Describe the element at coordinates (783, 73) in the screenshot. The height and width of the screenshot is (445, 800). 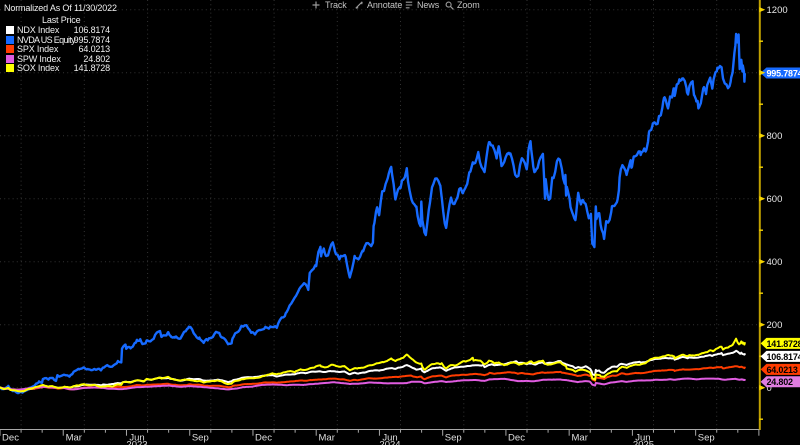
I see `svg-text: 995.7874` at that location.